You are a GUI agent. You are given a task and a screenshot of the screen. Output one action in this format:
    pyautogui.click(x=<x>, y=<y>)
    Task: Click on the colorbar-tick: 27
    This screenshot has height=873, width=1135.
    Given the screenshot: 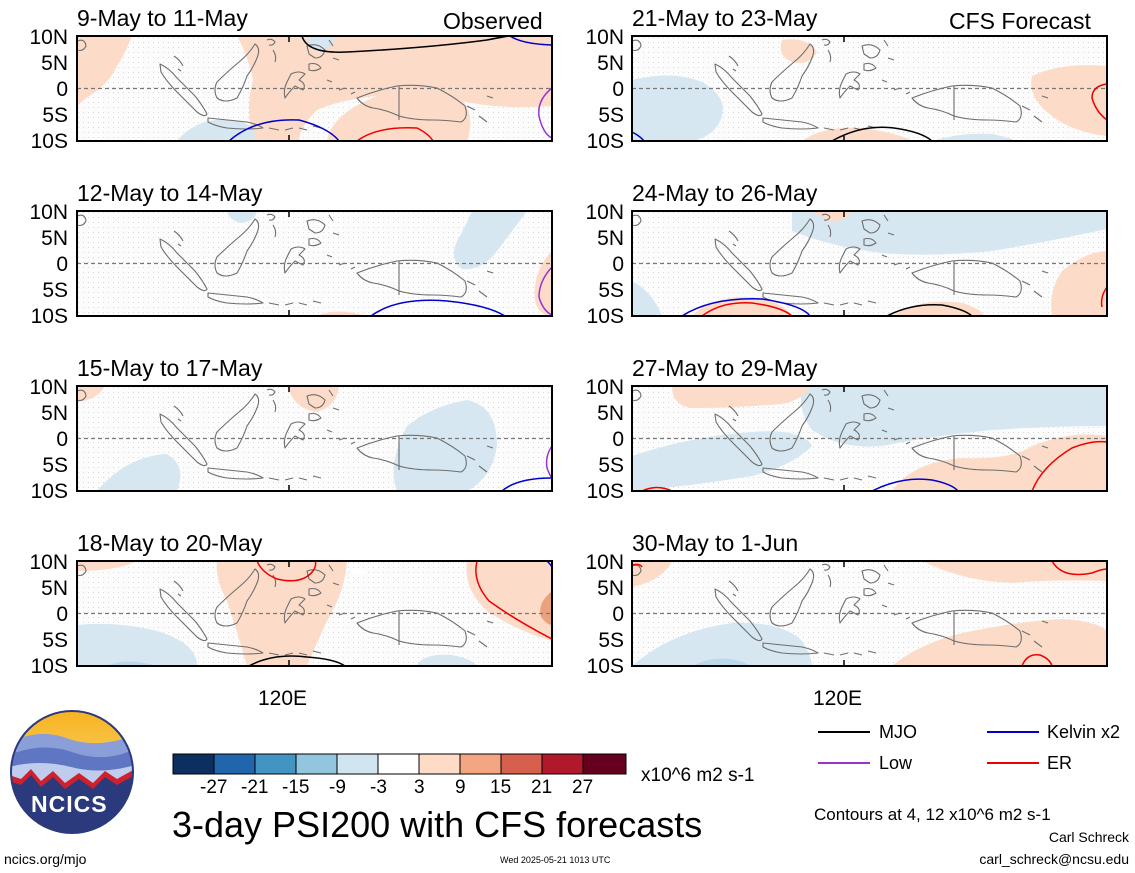 What is the action you would take?
    pyautogui.click(x=583, y=787)
    